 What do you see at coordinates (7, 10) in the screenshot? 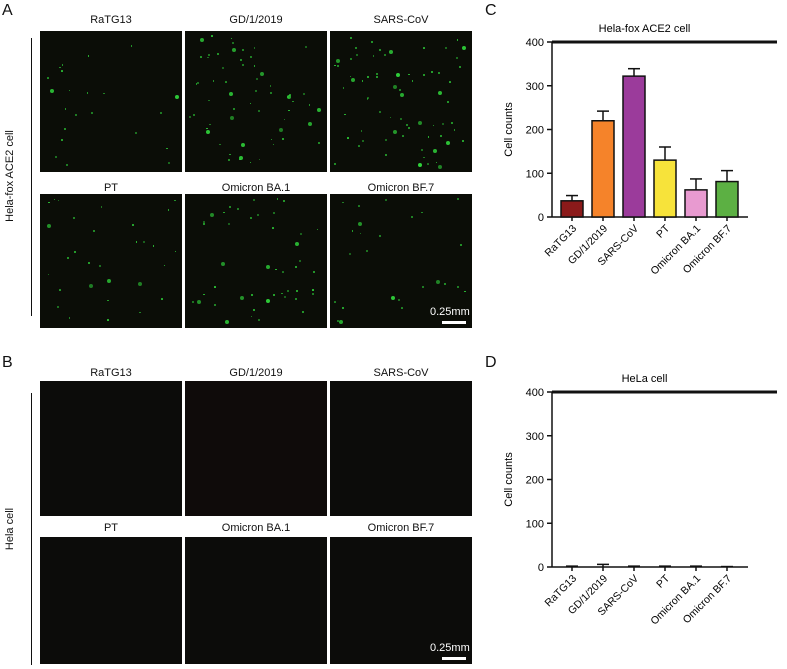
I see `panel-letter-a: A` at bounding box center [7, 10].